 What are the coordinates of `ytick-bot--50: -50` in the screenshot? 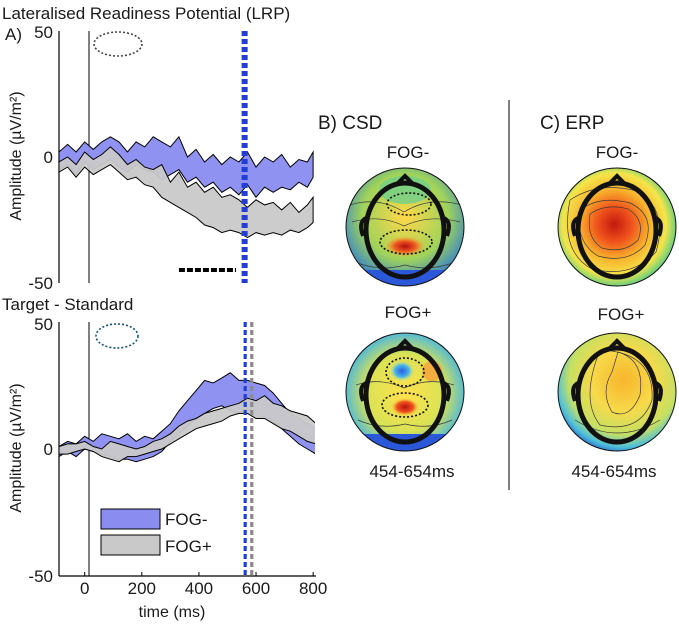 It's located at (40, 576).